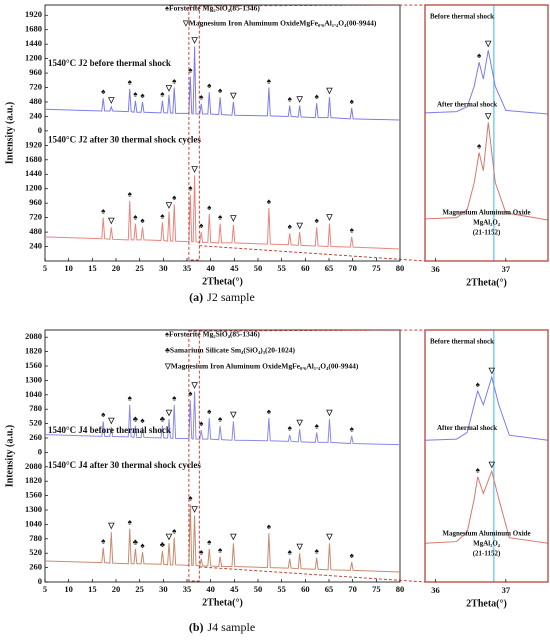 This screenshot has height=640, width=550. Describe the element at coordinates (487, 233) in the screenshot. I see `phase-label: (21-1152)` at that location.